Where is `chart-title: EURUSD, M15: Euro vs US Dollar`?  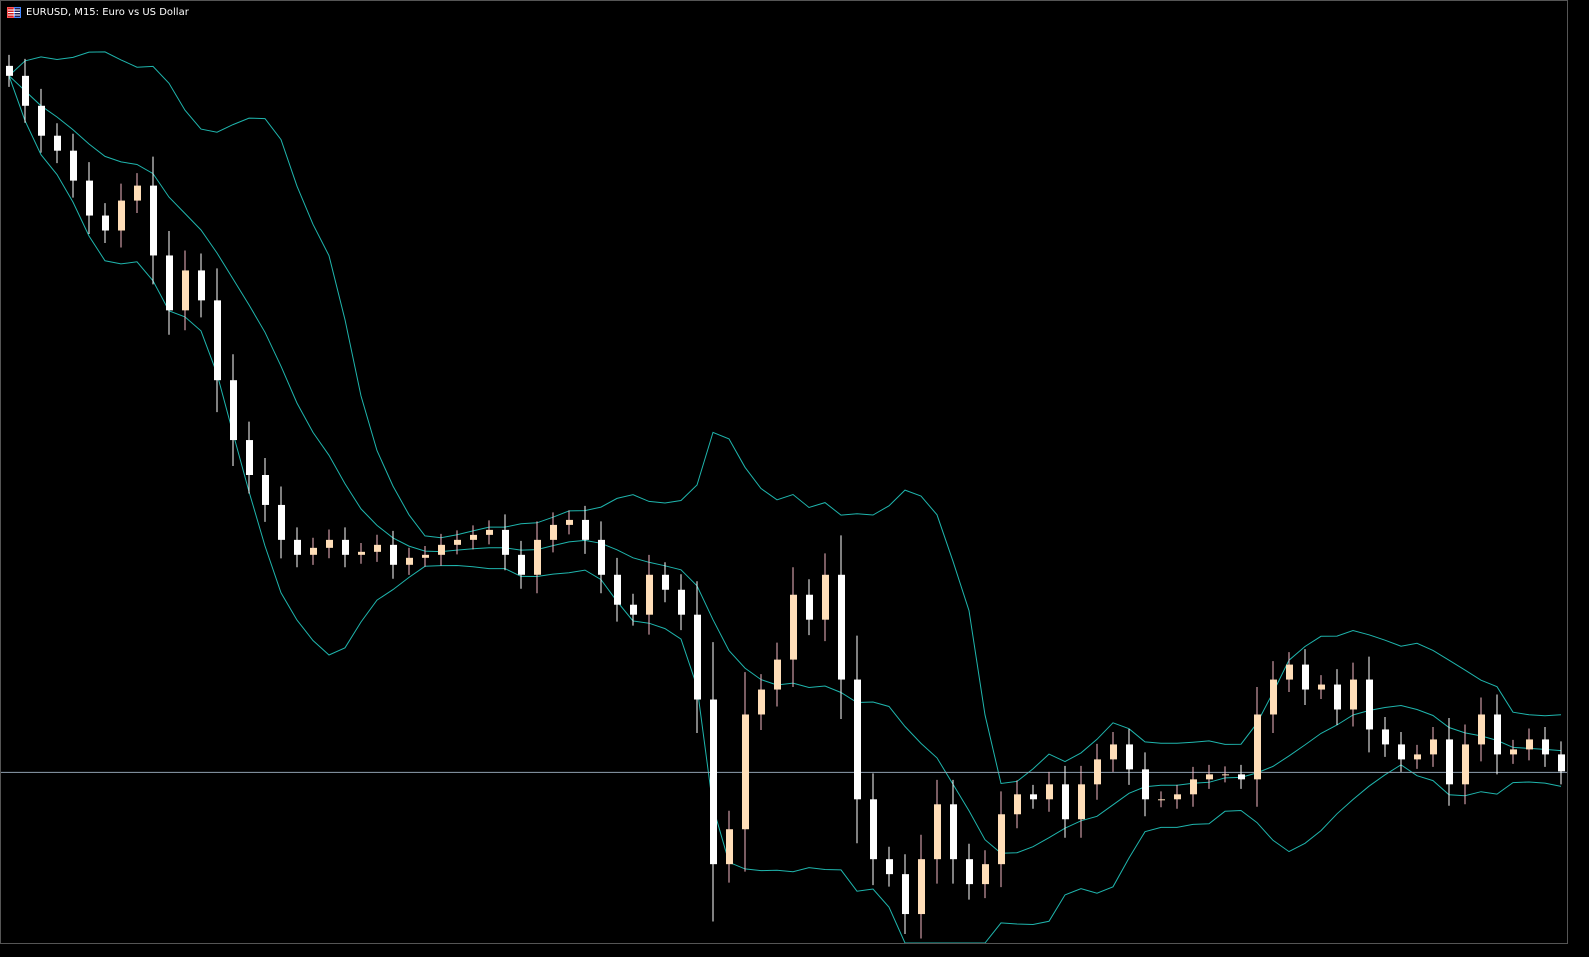
chart-title: EURUSD, M15: Euro vs US Dollar is located at coordinates (107, 12).